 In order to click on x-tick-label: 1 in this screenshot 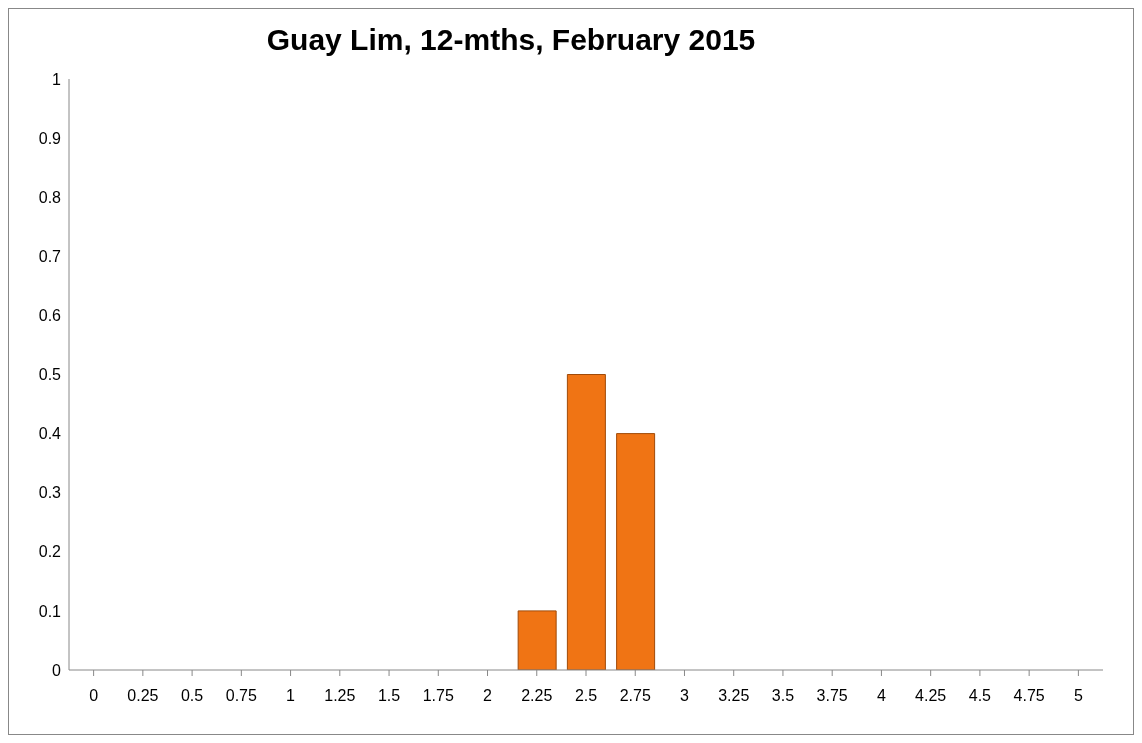, I will do `click(291, 696)`.